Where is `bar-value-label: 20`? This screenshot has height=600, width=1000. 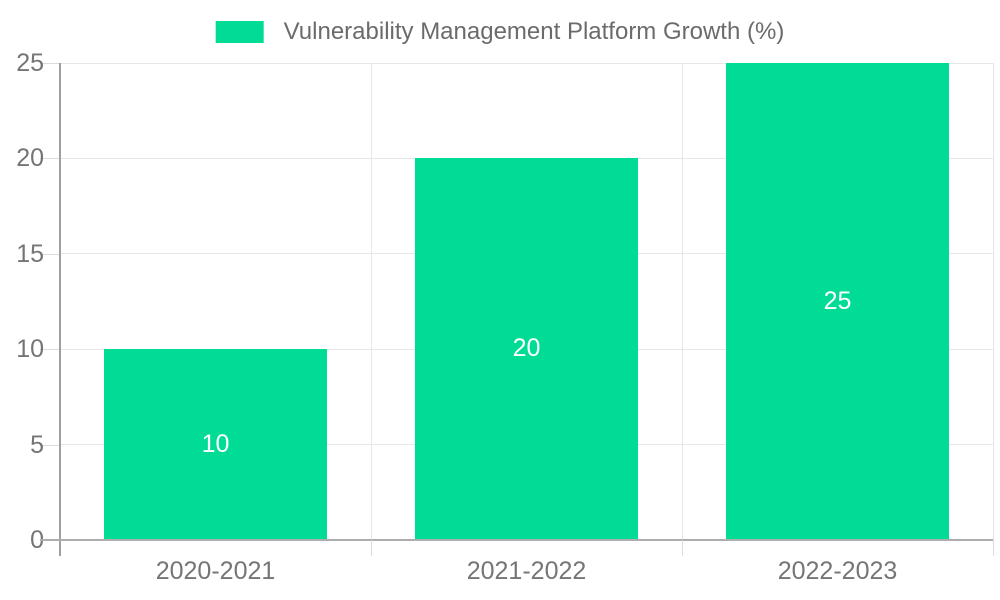 bar-value-label: 20 is located at coordinates (526, 348).